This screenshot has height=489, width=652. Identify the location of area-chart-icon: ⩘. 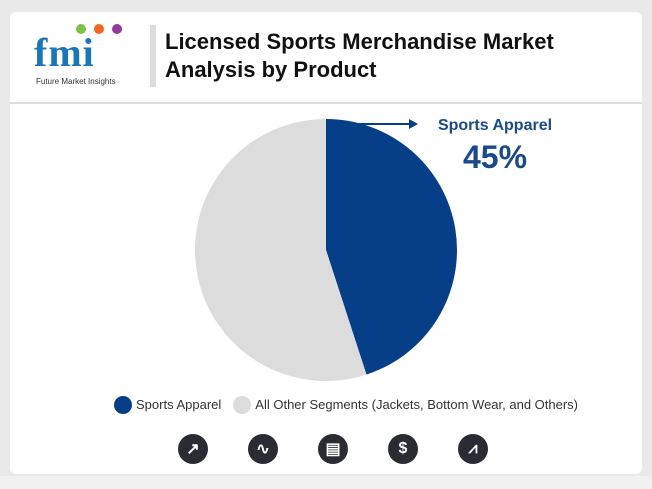
(473, 449).